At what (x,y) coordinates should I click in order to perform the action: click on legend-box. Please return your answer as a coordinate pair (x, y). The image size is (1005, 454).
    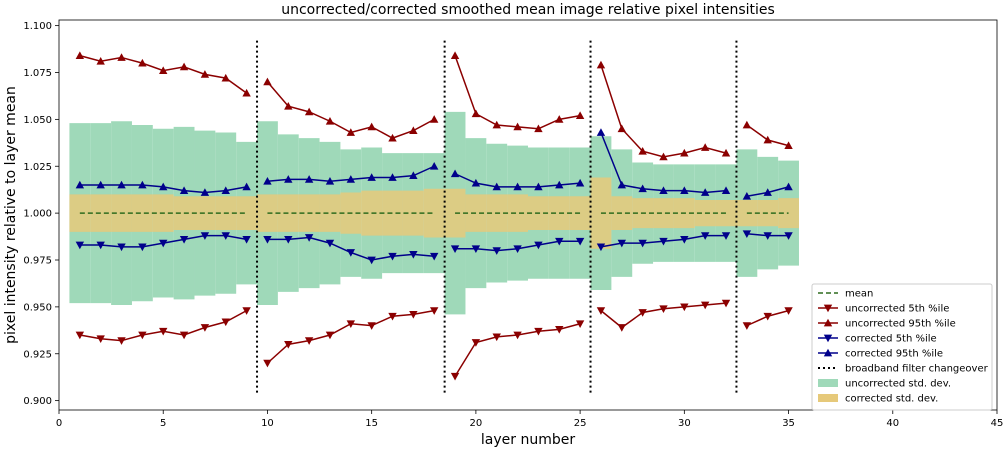
    Looking at the image, I should click on (902, 347).